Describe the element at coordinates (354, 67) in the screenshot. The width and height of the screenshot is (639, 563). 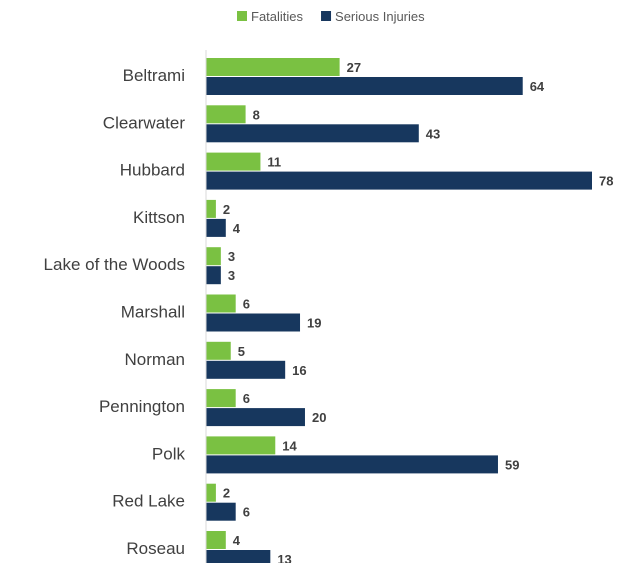
I see `fatalities-value-label: 27` at that location.